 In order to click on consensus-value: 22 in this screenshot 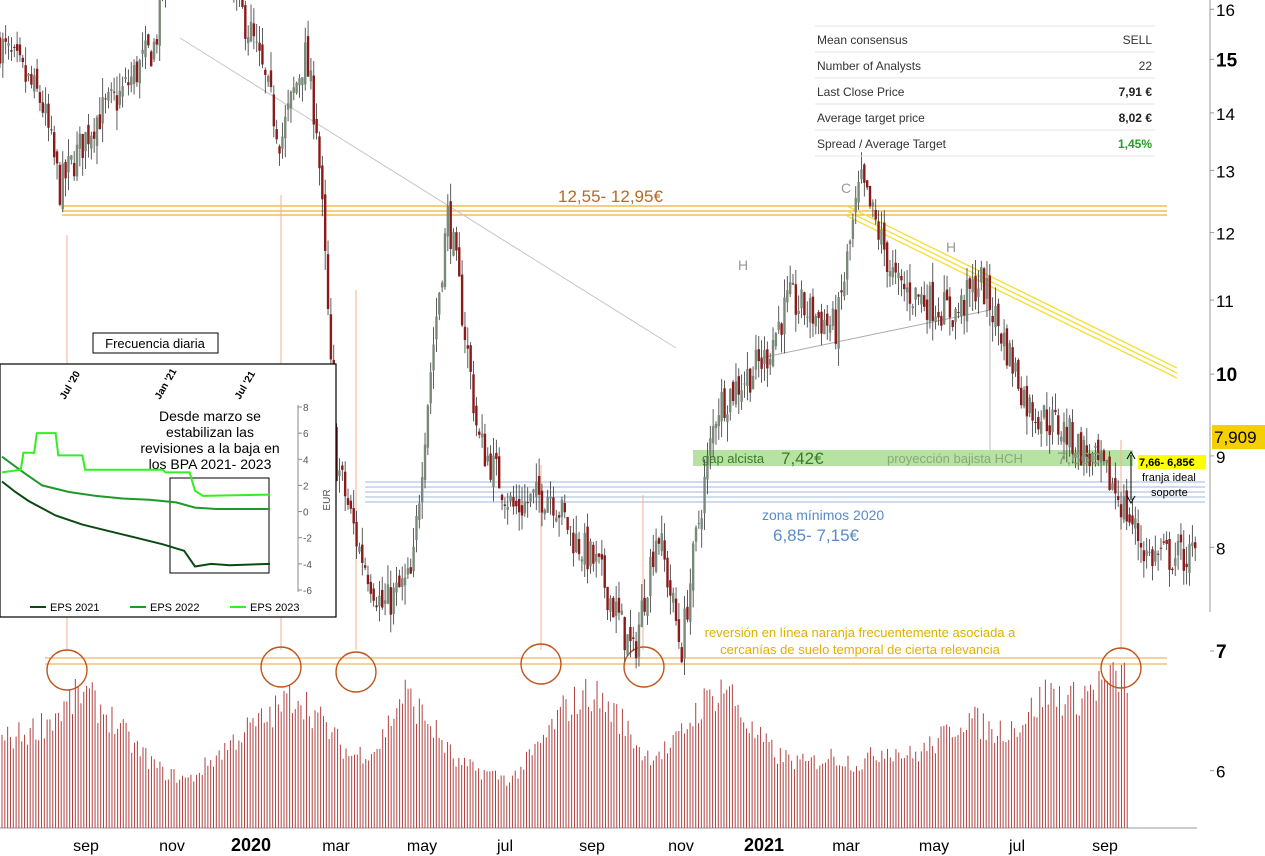, I will do `click(1146, 66)`.